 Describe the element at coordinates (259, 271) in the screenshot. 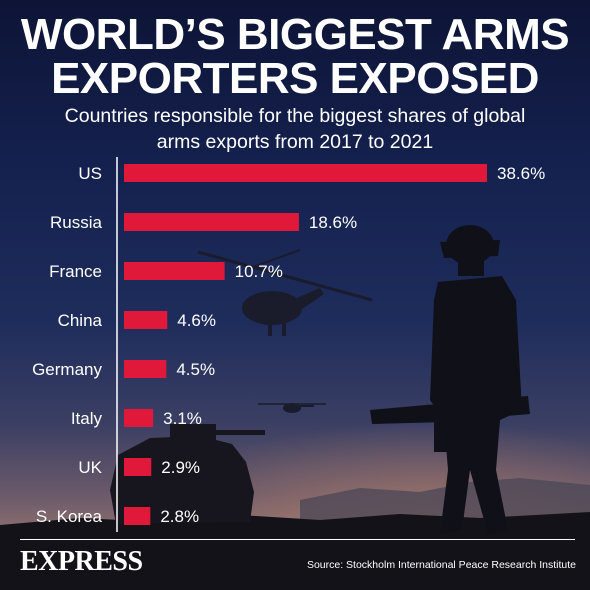

I see `data-label: 10.7%` at that location.